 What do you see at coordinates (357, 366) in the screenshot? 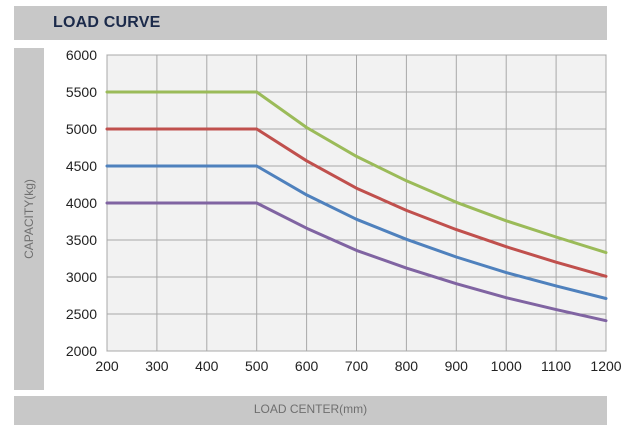
I see `x-tick-label: 700` at bounding box center [357, 366].